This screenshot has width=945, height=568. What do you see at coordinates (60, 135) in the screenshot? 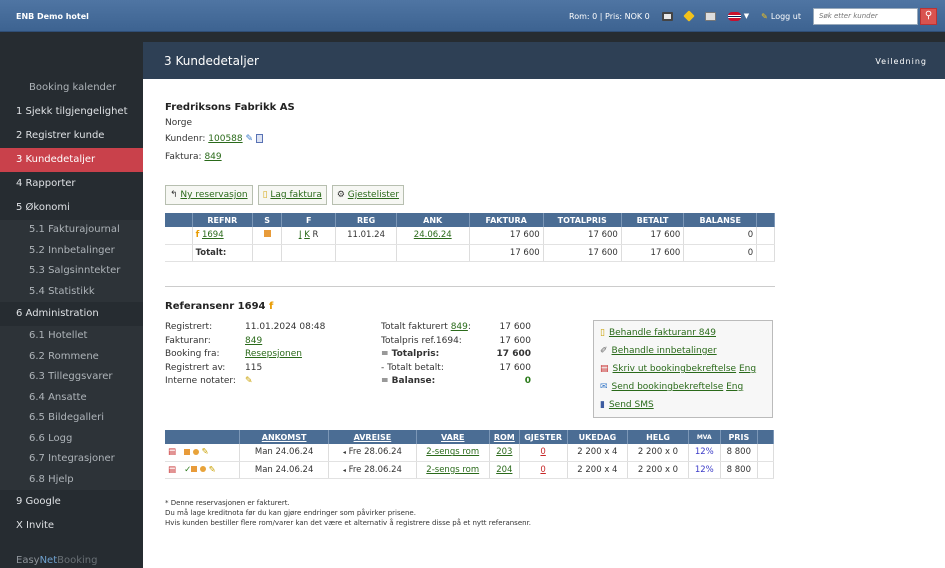
I see `sidebar-item-2: 2 Registrer kunde` at bounding box center [60, 135].